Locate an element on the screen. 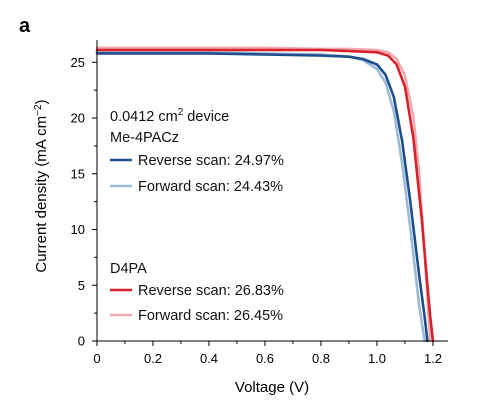  y-tick-label: 5 is located at coordinates (81, 285).